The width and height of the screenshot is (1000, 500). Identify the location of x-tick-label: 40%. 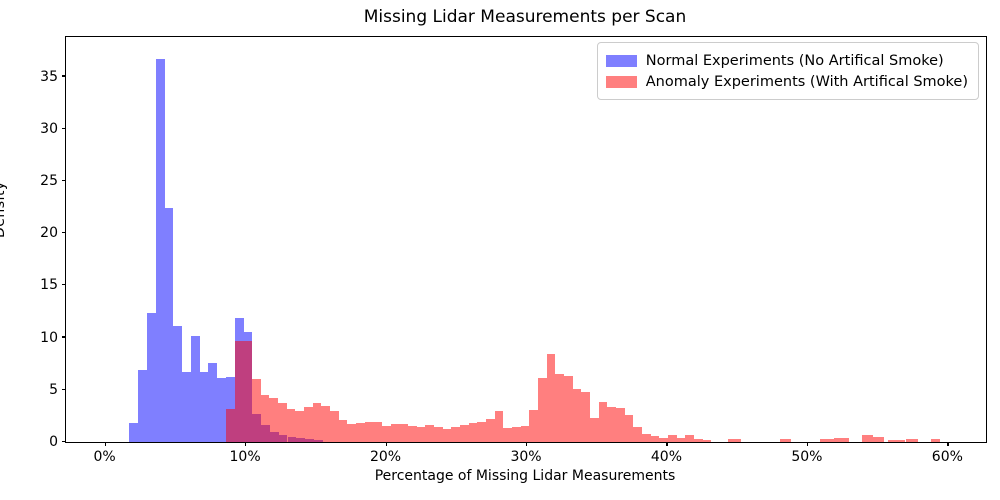
(666, 457).